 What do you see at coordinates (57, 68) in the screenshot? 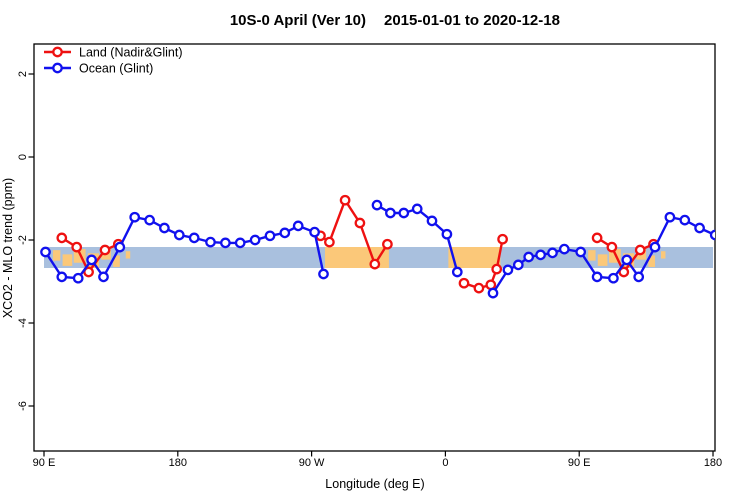
I see `legend-marker-ocean-icon` at bounding box center [57, 68].